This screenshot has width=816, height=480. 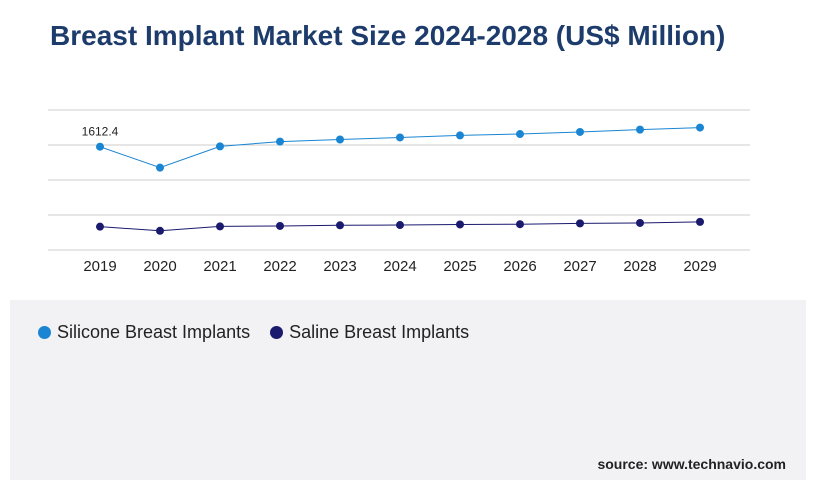 I want to click on legend-item-silicone: Silicone Breast Implants, so click(x=144, y=332).